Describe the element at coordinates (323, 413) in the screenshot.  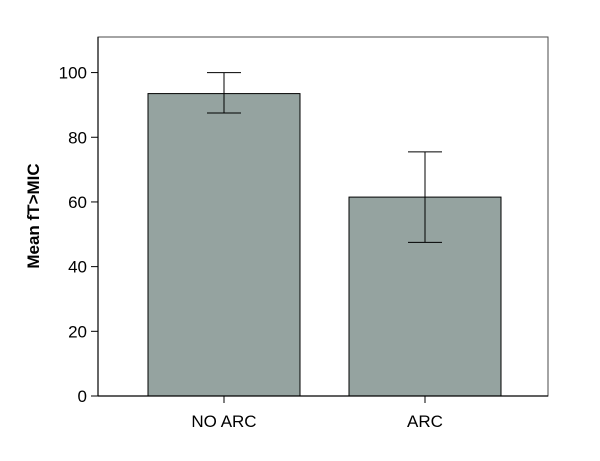
I see `x-axis: NO ARC ARC` at that location.